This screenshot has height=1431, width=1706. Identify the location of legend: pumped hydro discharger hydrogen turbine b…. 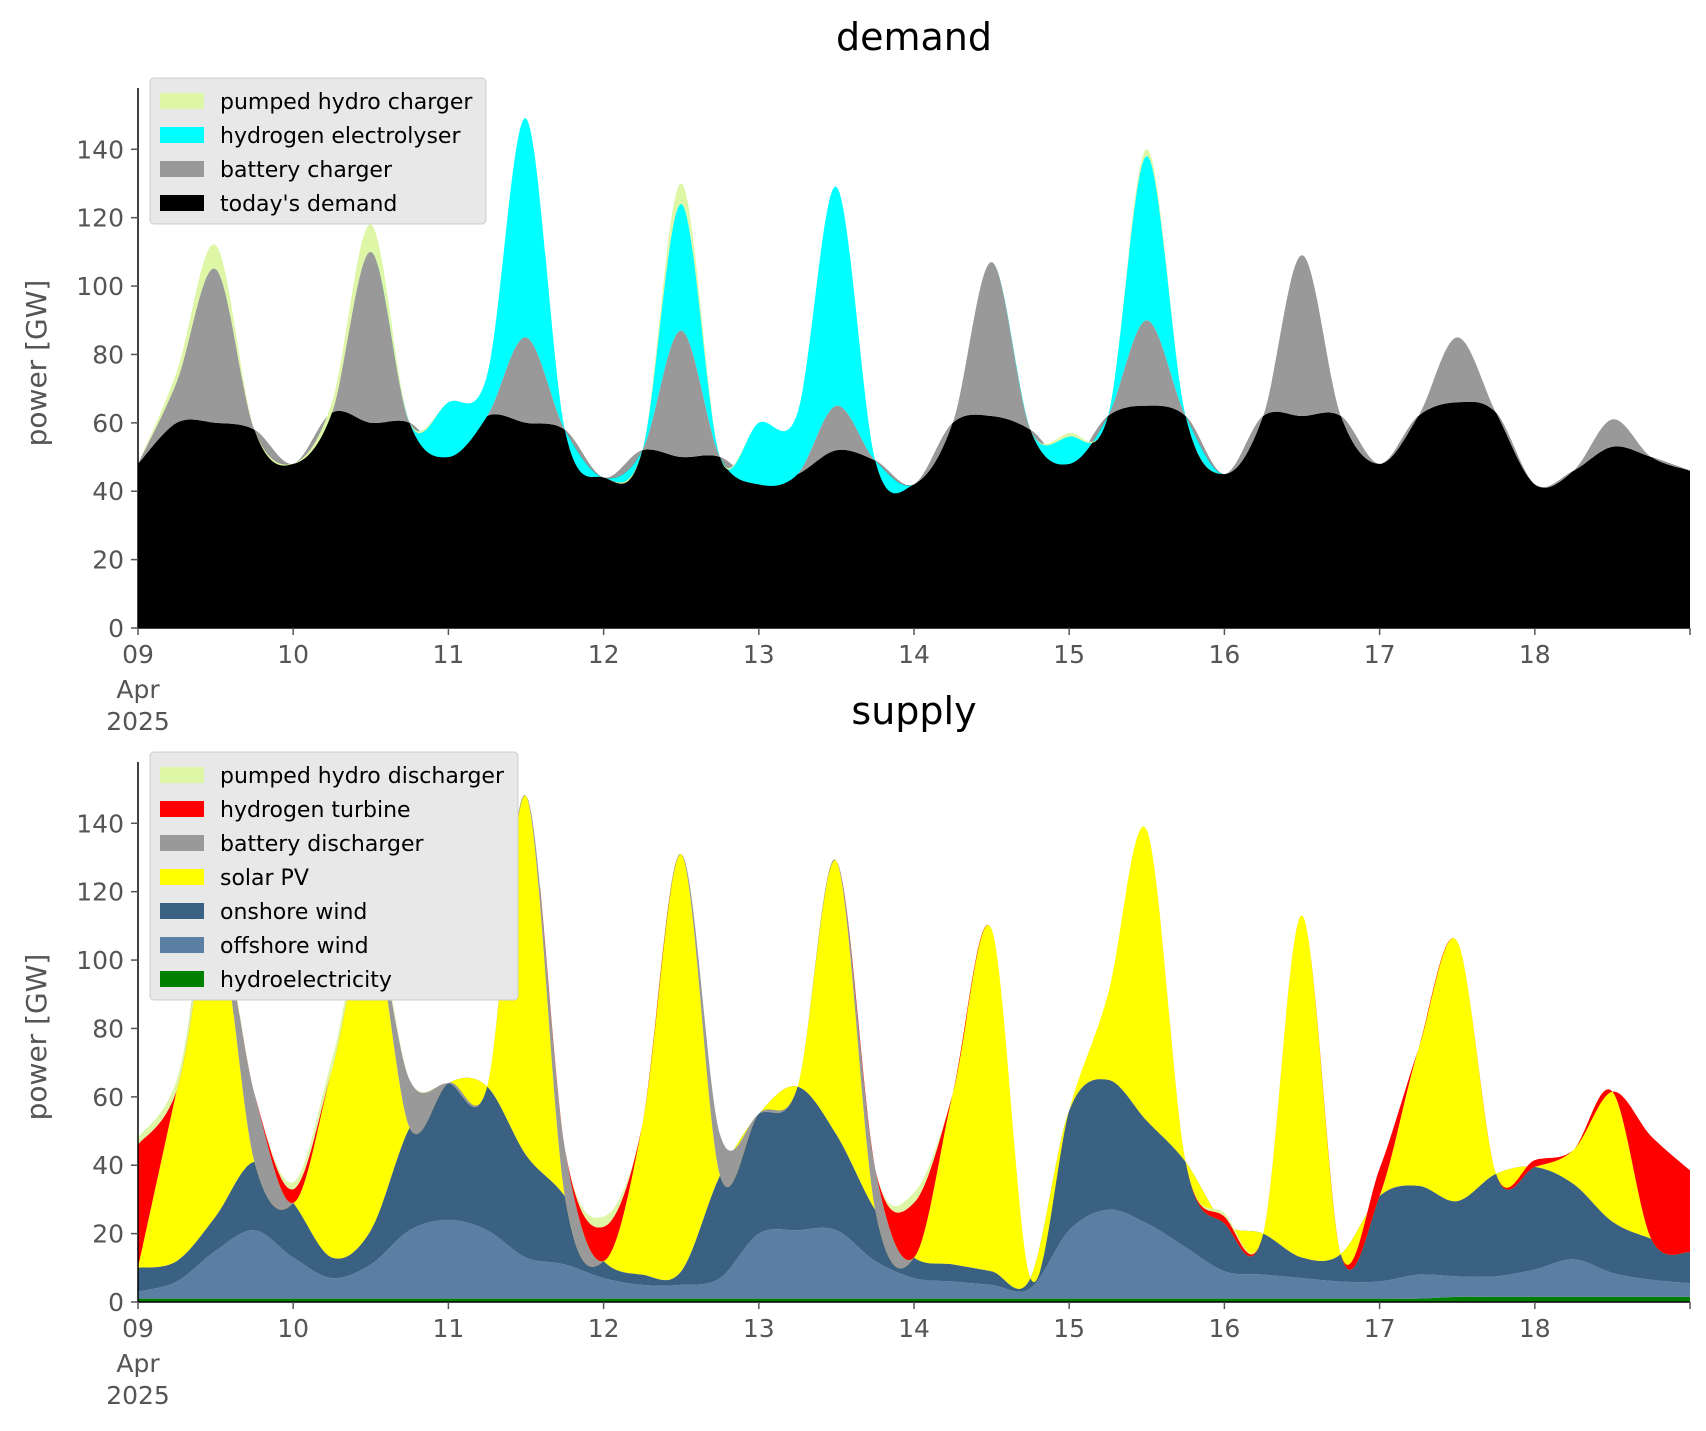
(334, 876).